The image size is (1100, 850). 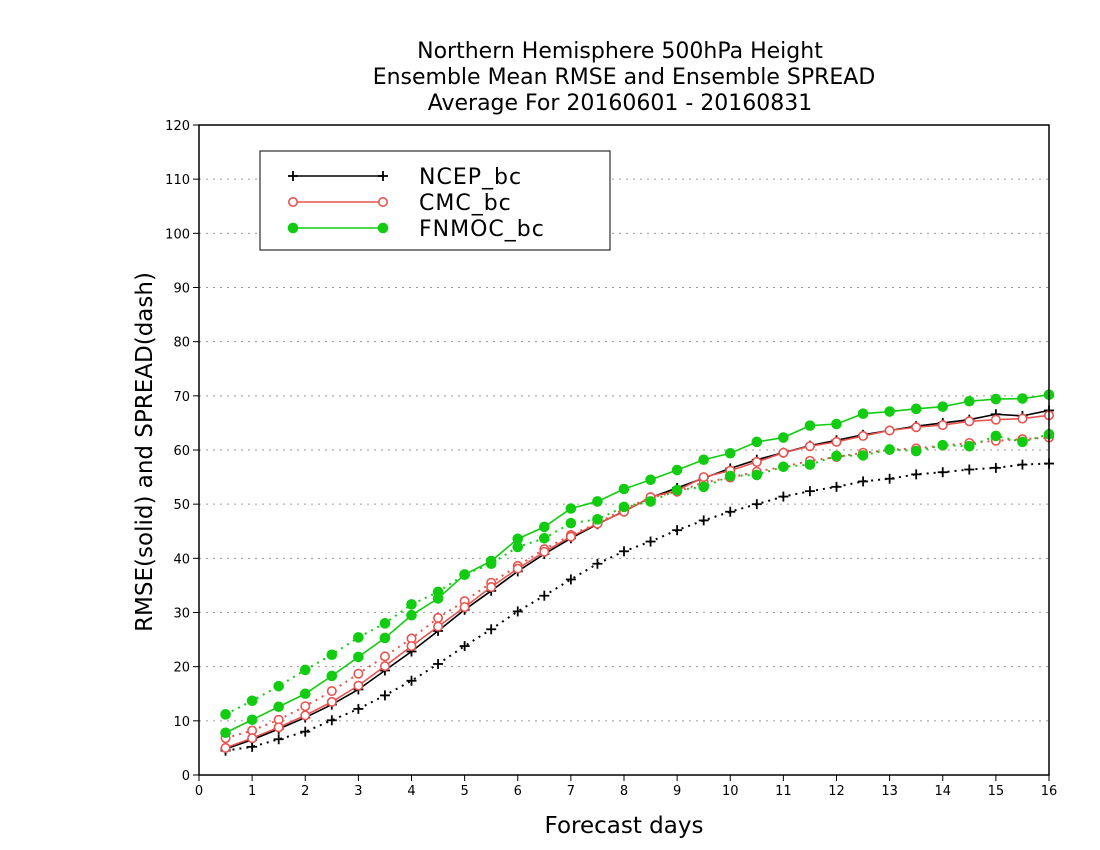 I want to click on legend-box, so click(x=435, y=200).